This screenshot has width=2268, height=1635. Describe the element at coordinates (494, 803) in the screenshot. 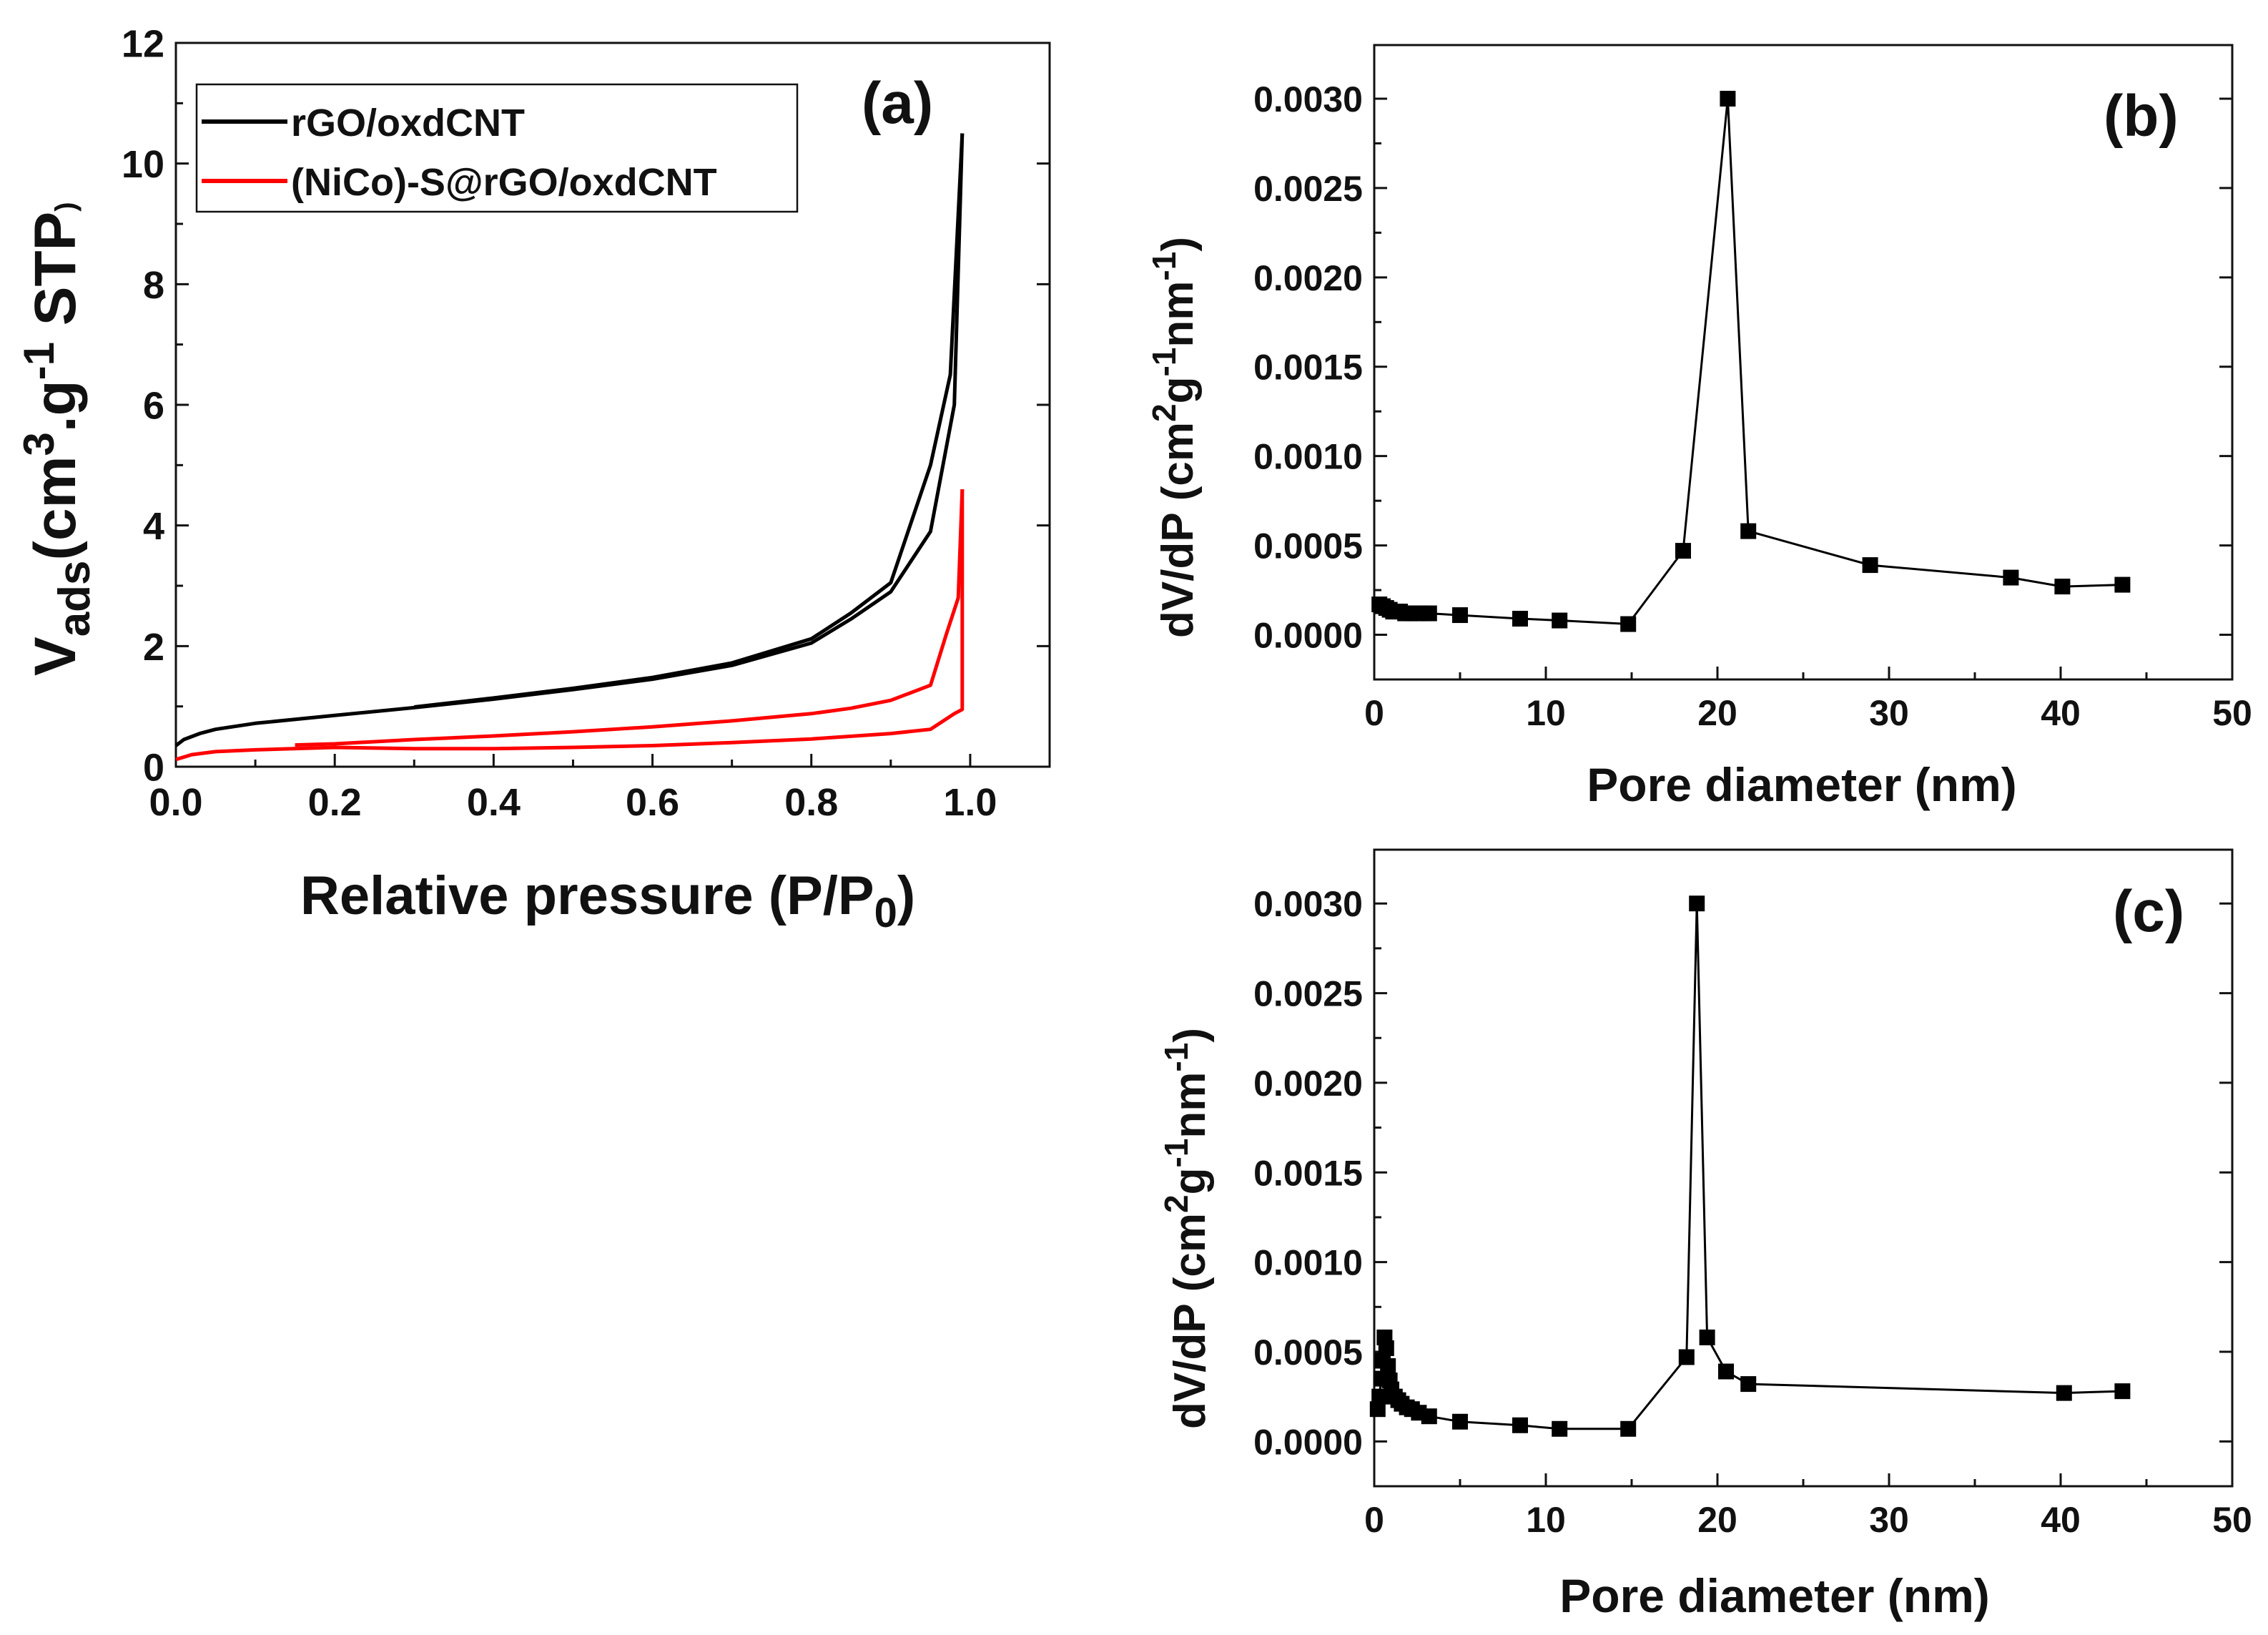

I see `x-tick-label: 0.4` at that location.